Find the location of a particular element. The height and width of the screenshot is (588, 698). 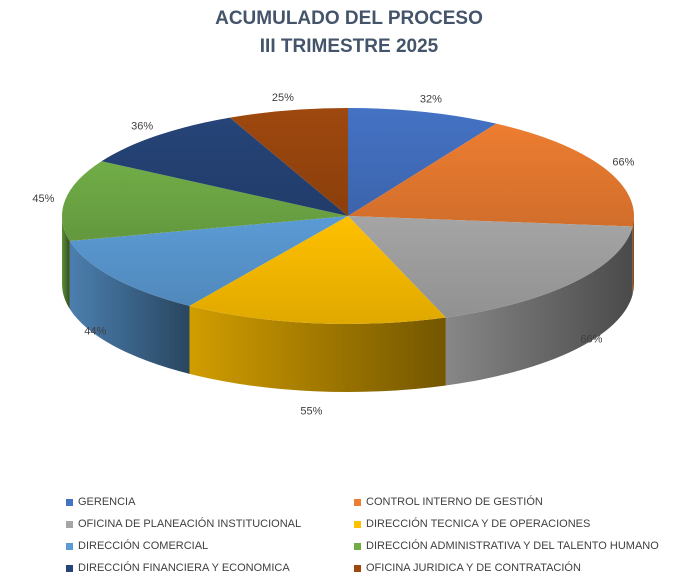

legend-item: DIRECCIÓN TECNICA Y DE OPERACIONES is located at coordinates (472, 524).